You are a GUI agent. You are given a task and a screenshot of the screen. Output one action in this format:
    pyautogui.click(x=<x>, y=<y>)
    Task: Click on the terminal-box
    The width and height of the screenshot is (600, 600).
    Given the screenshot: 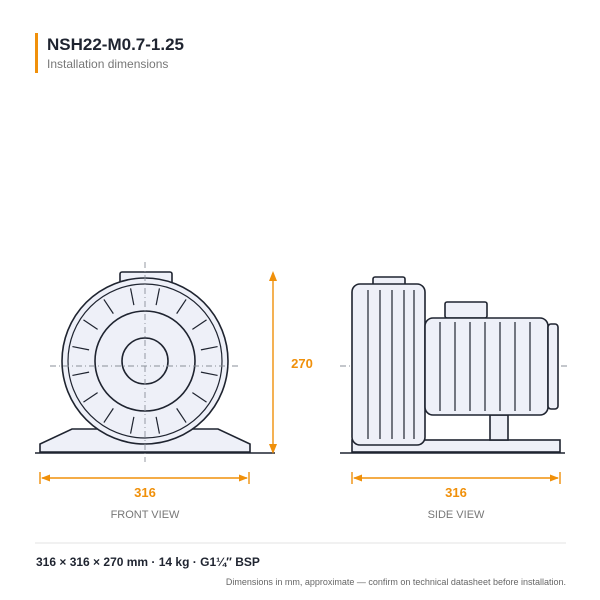 What is the action you would take?
    pyautogui.click(x=466, y=310)
    